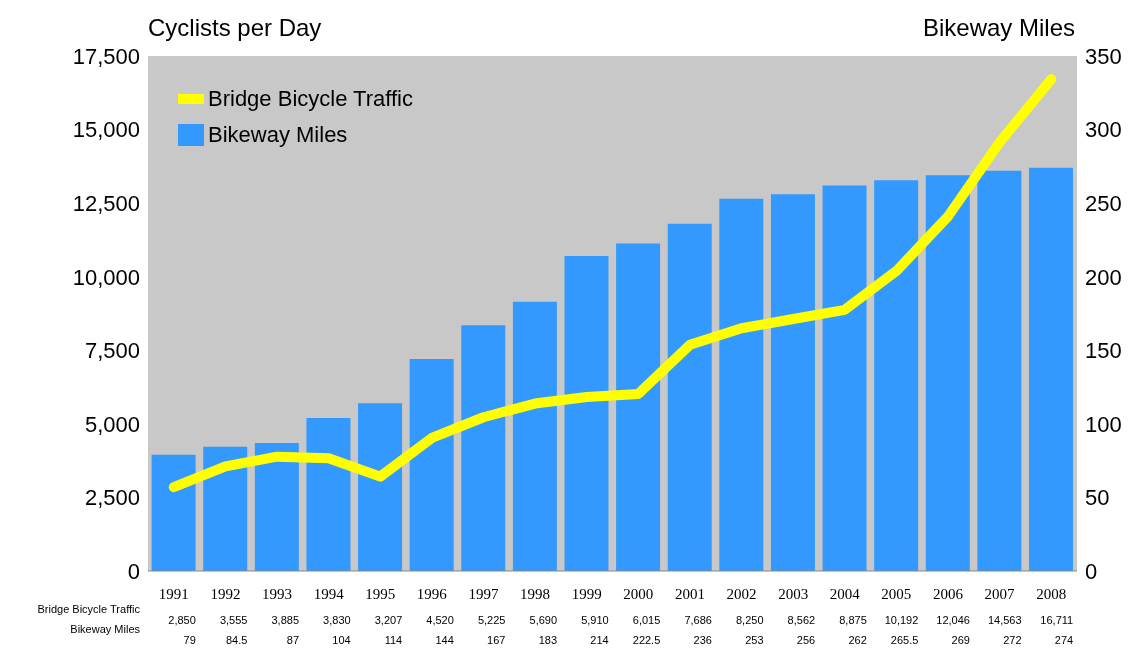 The width and height of the screenshot is (1147, 664). I want to click on y-tick-label: 0, so click(133, 571).